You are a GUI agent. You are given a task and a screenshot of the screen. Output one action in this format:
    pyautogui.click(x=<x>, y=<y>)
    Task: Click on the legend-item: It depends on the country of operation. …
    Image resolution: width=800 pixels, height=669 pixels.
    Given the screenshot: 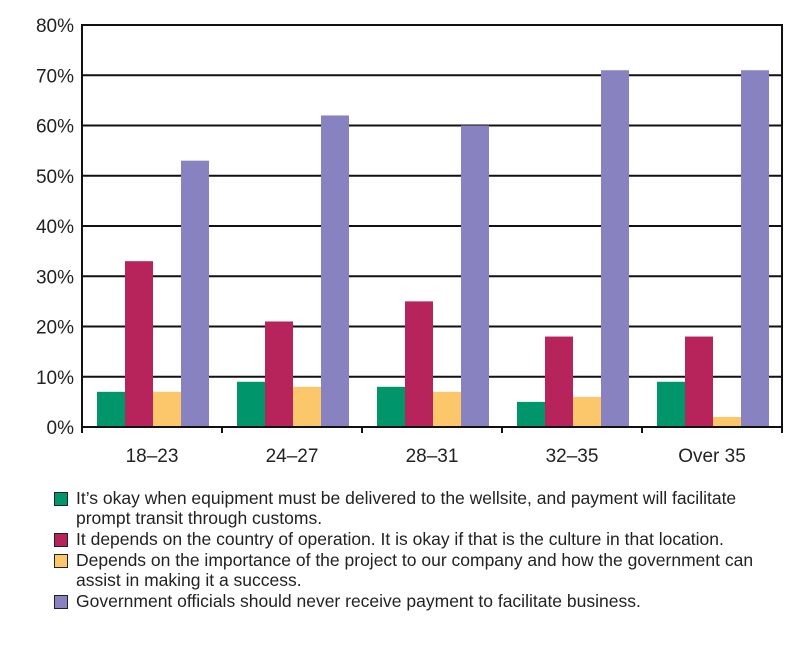 What is the action you would take?
    pyautogui.click(x=424, y=539)
    